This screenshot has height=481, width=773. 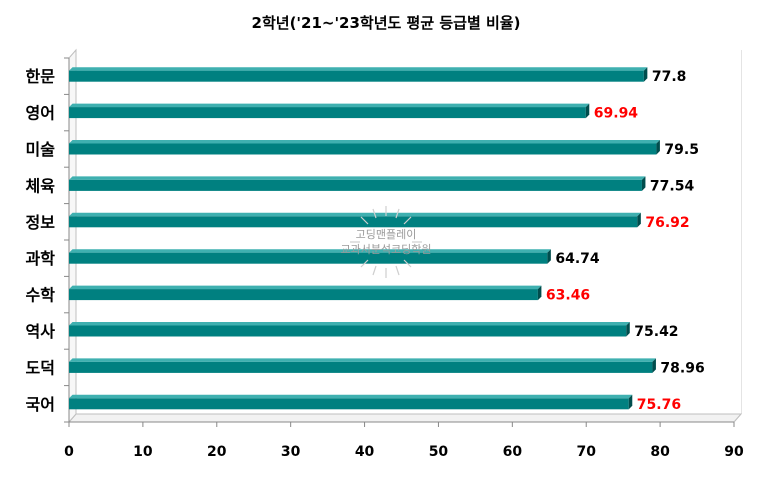 I want to click on category-label: 정보, so click(x=41, y=222).